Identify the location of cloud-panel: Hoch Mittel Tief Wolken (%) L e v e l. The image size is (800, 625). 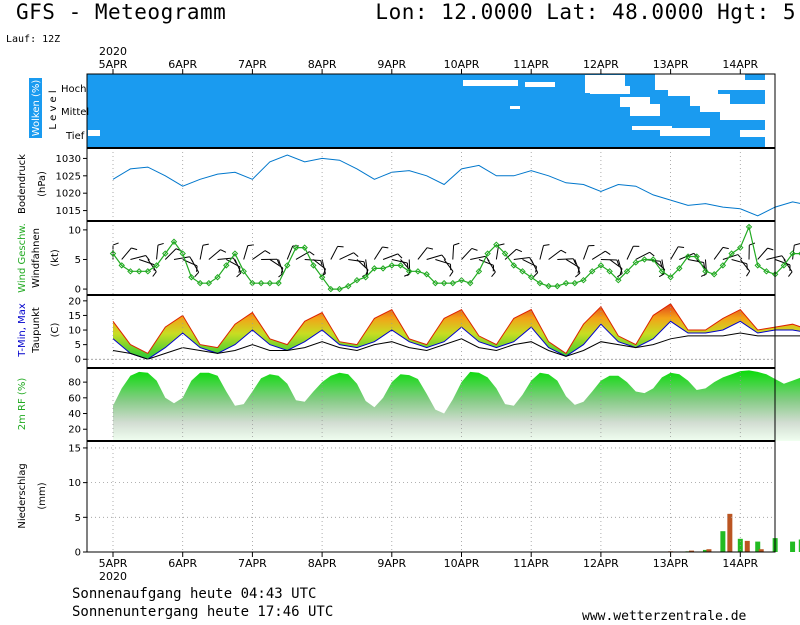
(402, 111).